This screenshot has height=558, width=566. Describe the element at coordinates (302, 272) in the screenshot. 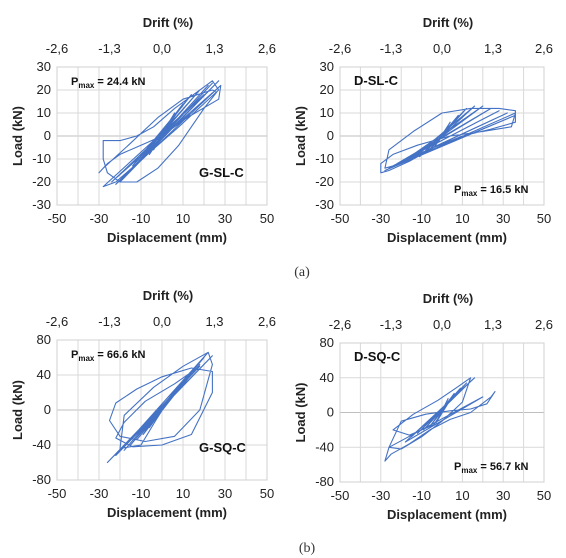

I see `caption-a: (a)` at that location.